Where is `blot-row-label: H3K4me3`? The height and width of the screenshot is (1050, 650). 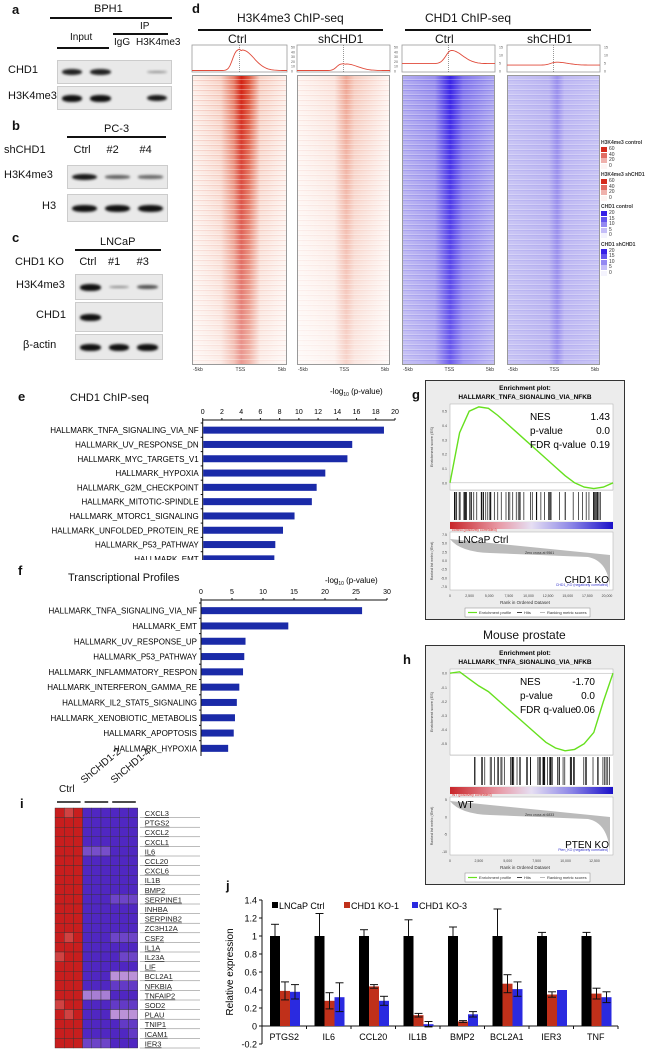
blot-row-label: H3K4me3 is located at coordinates (32, 96).